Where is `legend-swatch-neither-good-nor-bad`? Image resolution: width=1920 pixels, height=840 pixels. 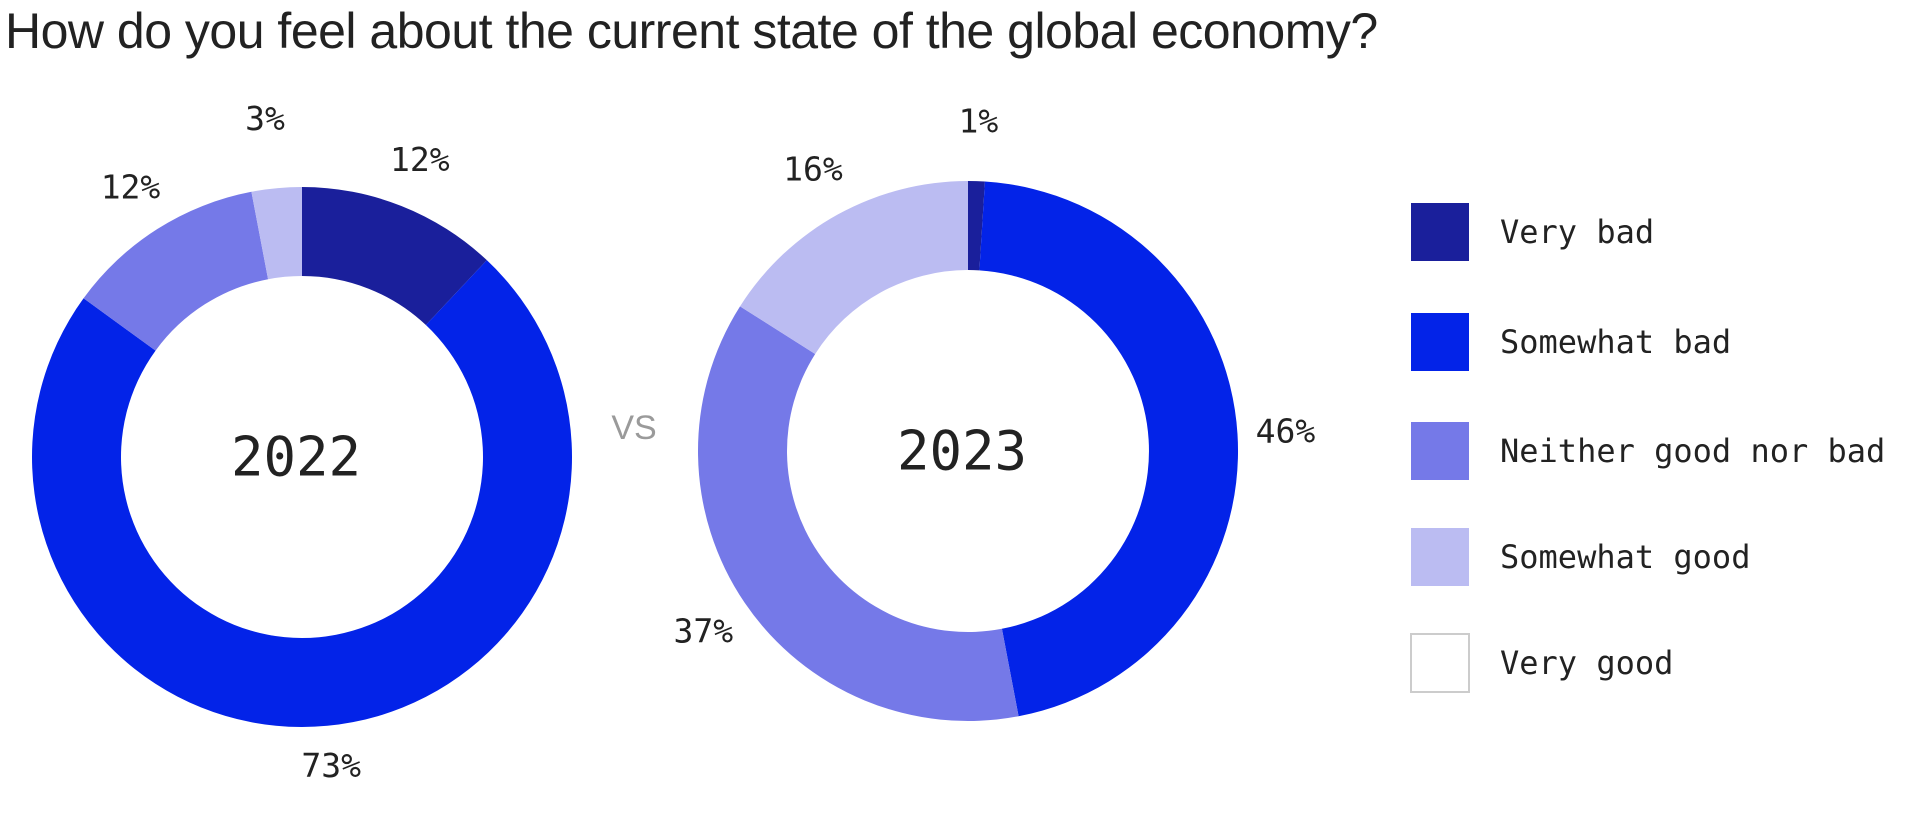
legend-swatch-neither-good-nor-bad is located at coordinates (1440, 451).